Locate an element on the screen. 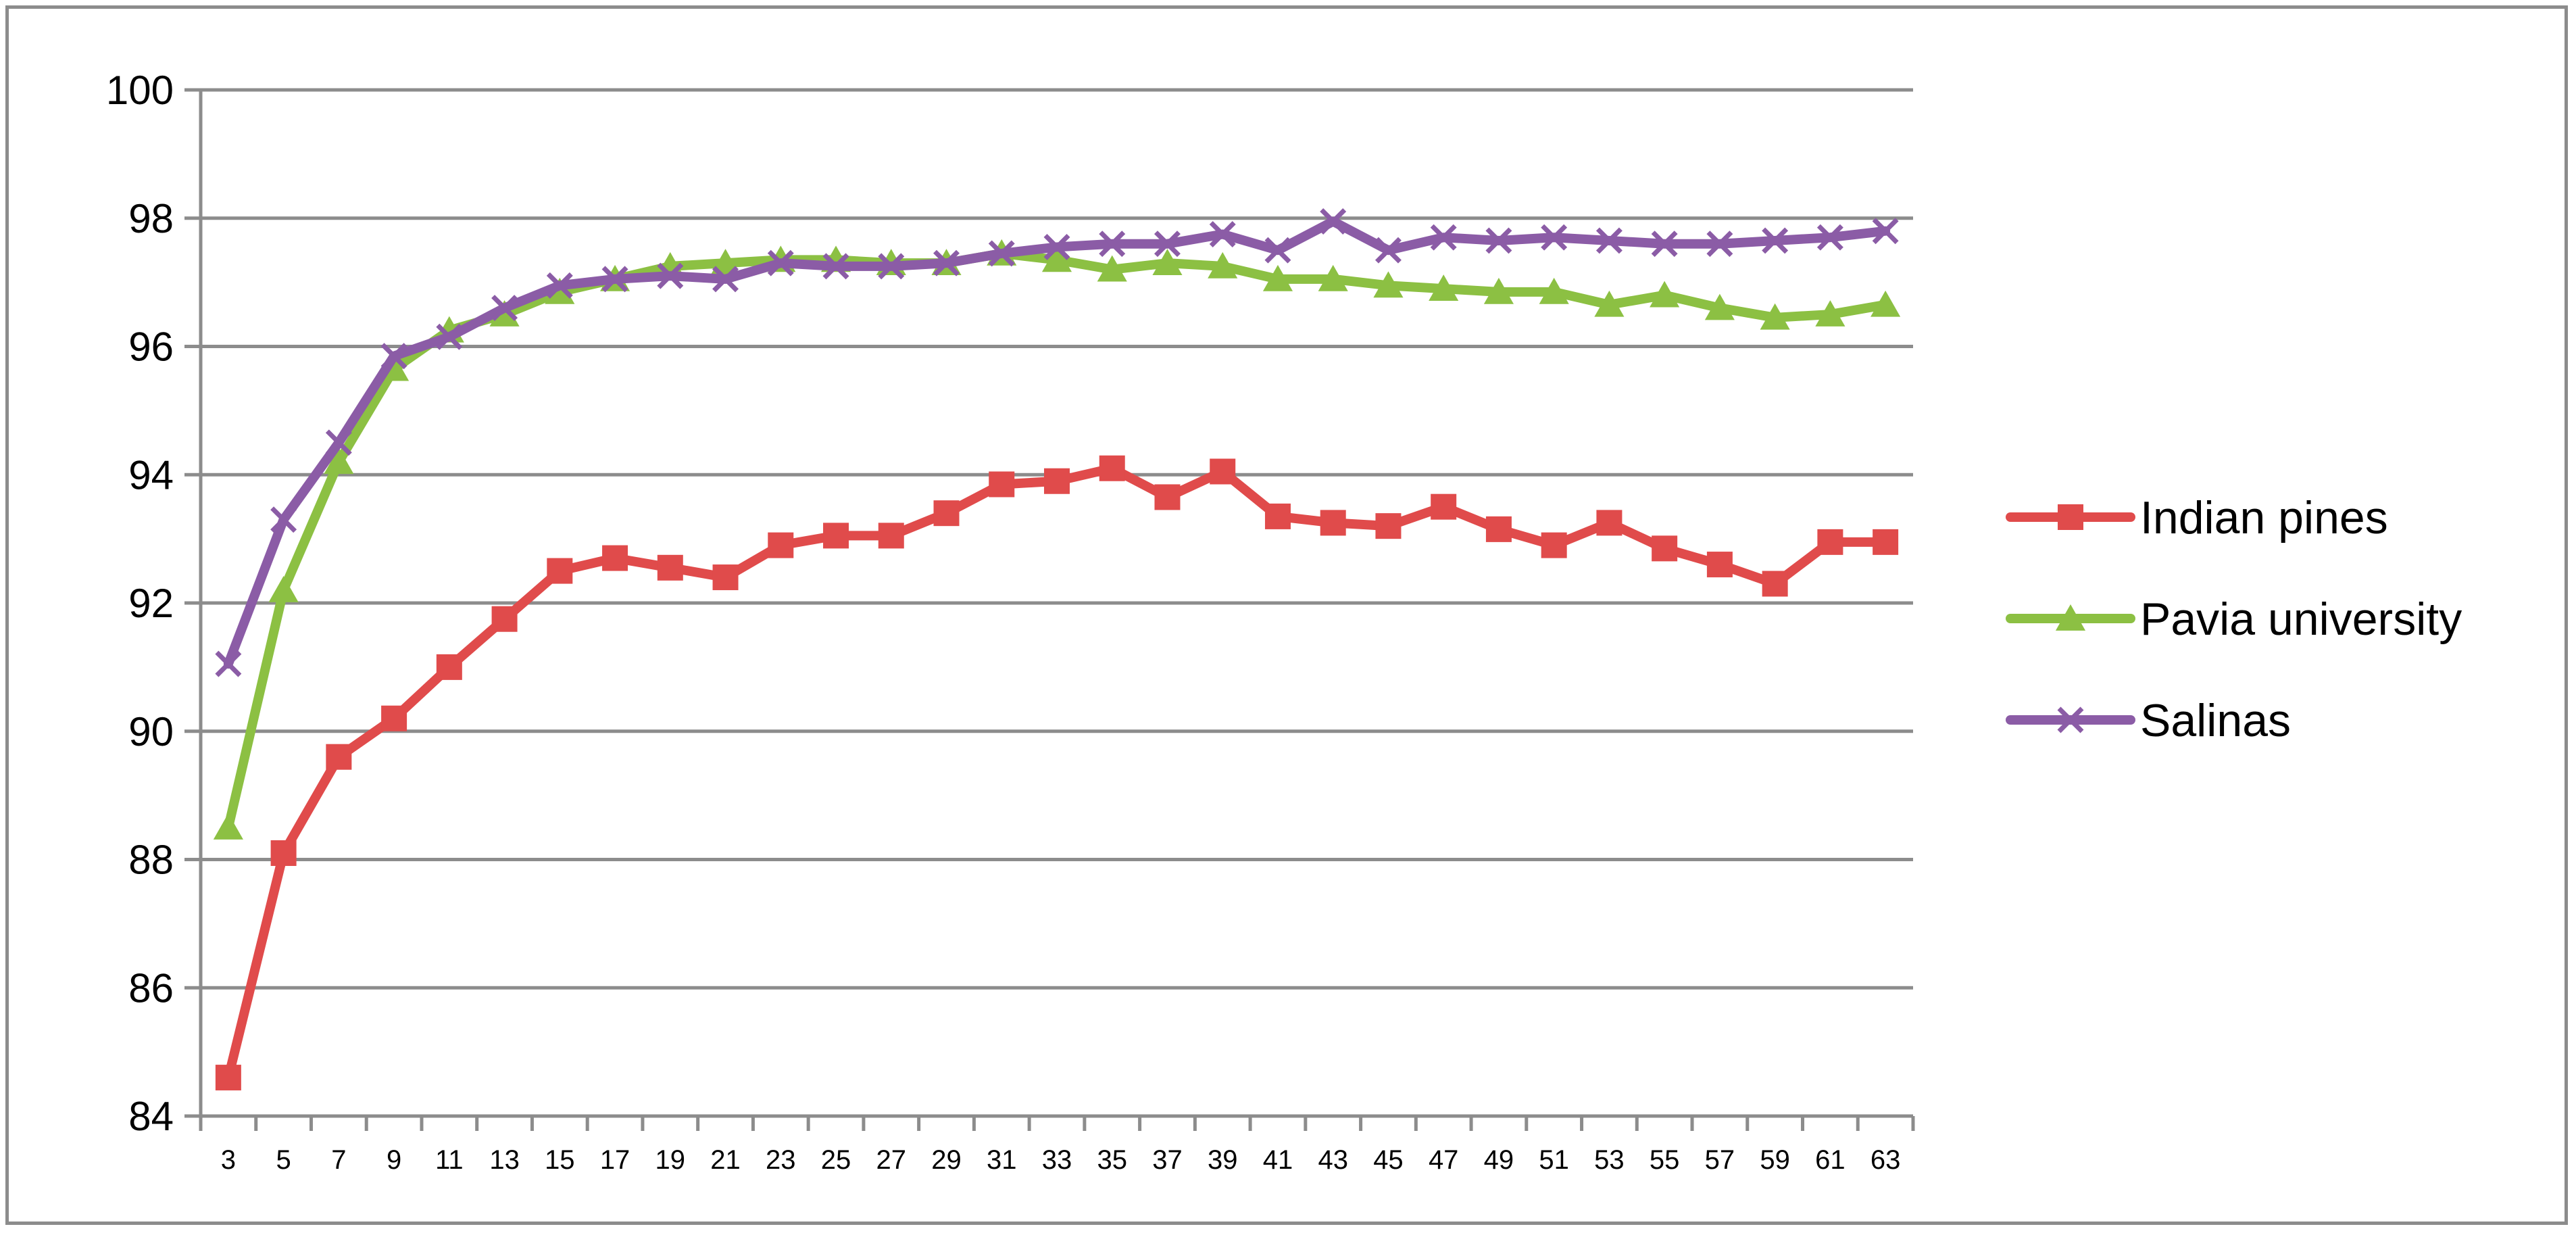 This screenshot has height=1233, width=2576. y-tick-label: 90 is located at coordinates (151, 731).